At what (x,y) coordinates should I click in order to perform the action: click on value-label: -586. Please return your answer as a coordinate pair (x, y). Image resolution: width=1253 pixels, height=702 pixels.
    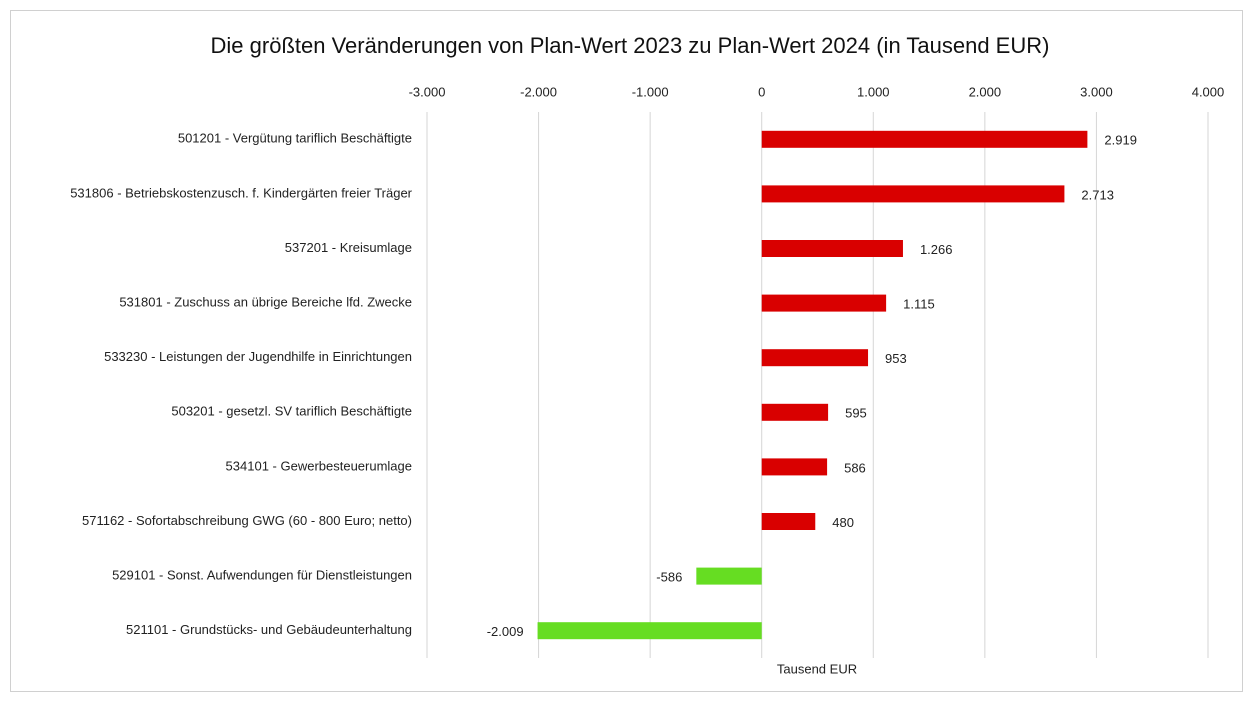
    Looking at the image, I should click on (669, 577).